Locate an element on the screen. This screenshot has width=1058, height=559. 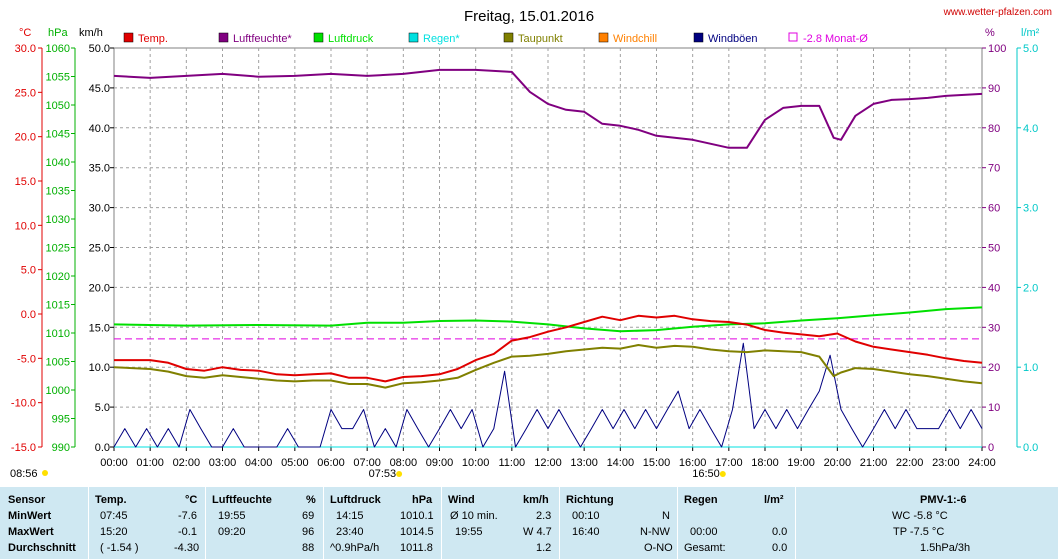
humidity-axis-unit: % is located at coordinates (990, 33).